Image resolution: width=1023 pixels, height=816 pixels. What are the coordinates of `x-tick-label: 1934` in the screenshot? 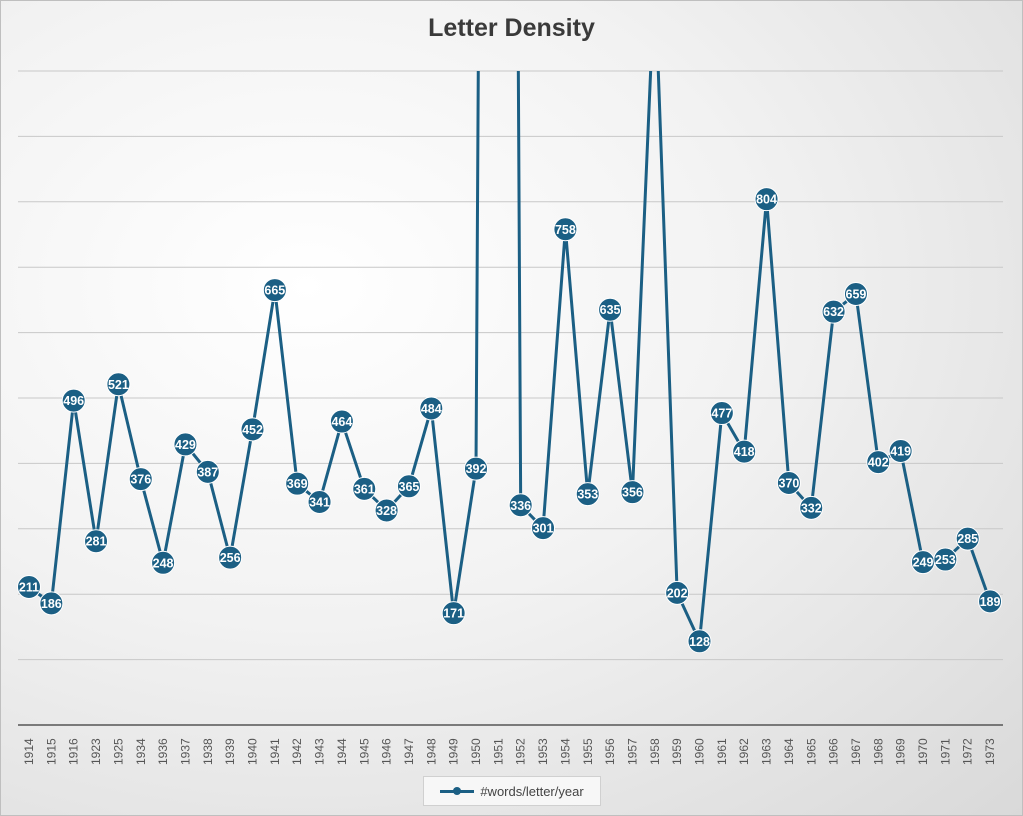 It's located at (141, 751).